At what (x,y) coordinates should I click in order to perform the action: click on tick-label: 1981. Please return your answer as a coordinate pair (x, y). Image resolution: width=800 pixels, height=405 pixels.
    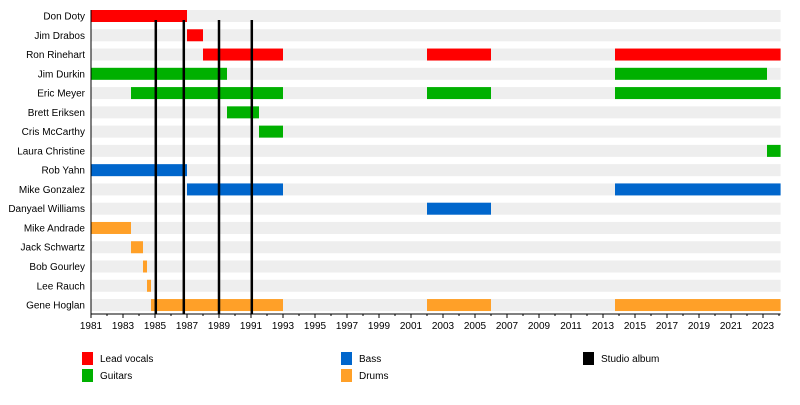
    Looking at the image, I should click on (91, 326).